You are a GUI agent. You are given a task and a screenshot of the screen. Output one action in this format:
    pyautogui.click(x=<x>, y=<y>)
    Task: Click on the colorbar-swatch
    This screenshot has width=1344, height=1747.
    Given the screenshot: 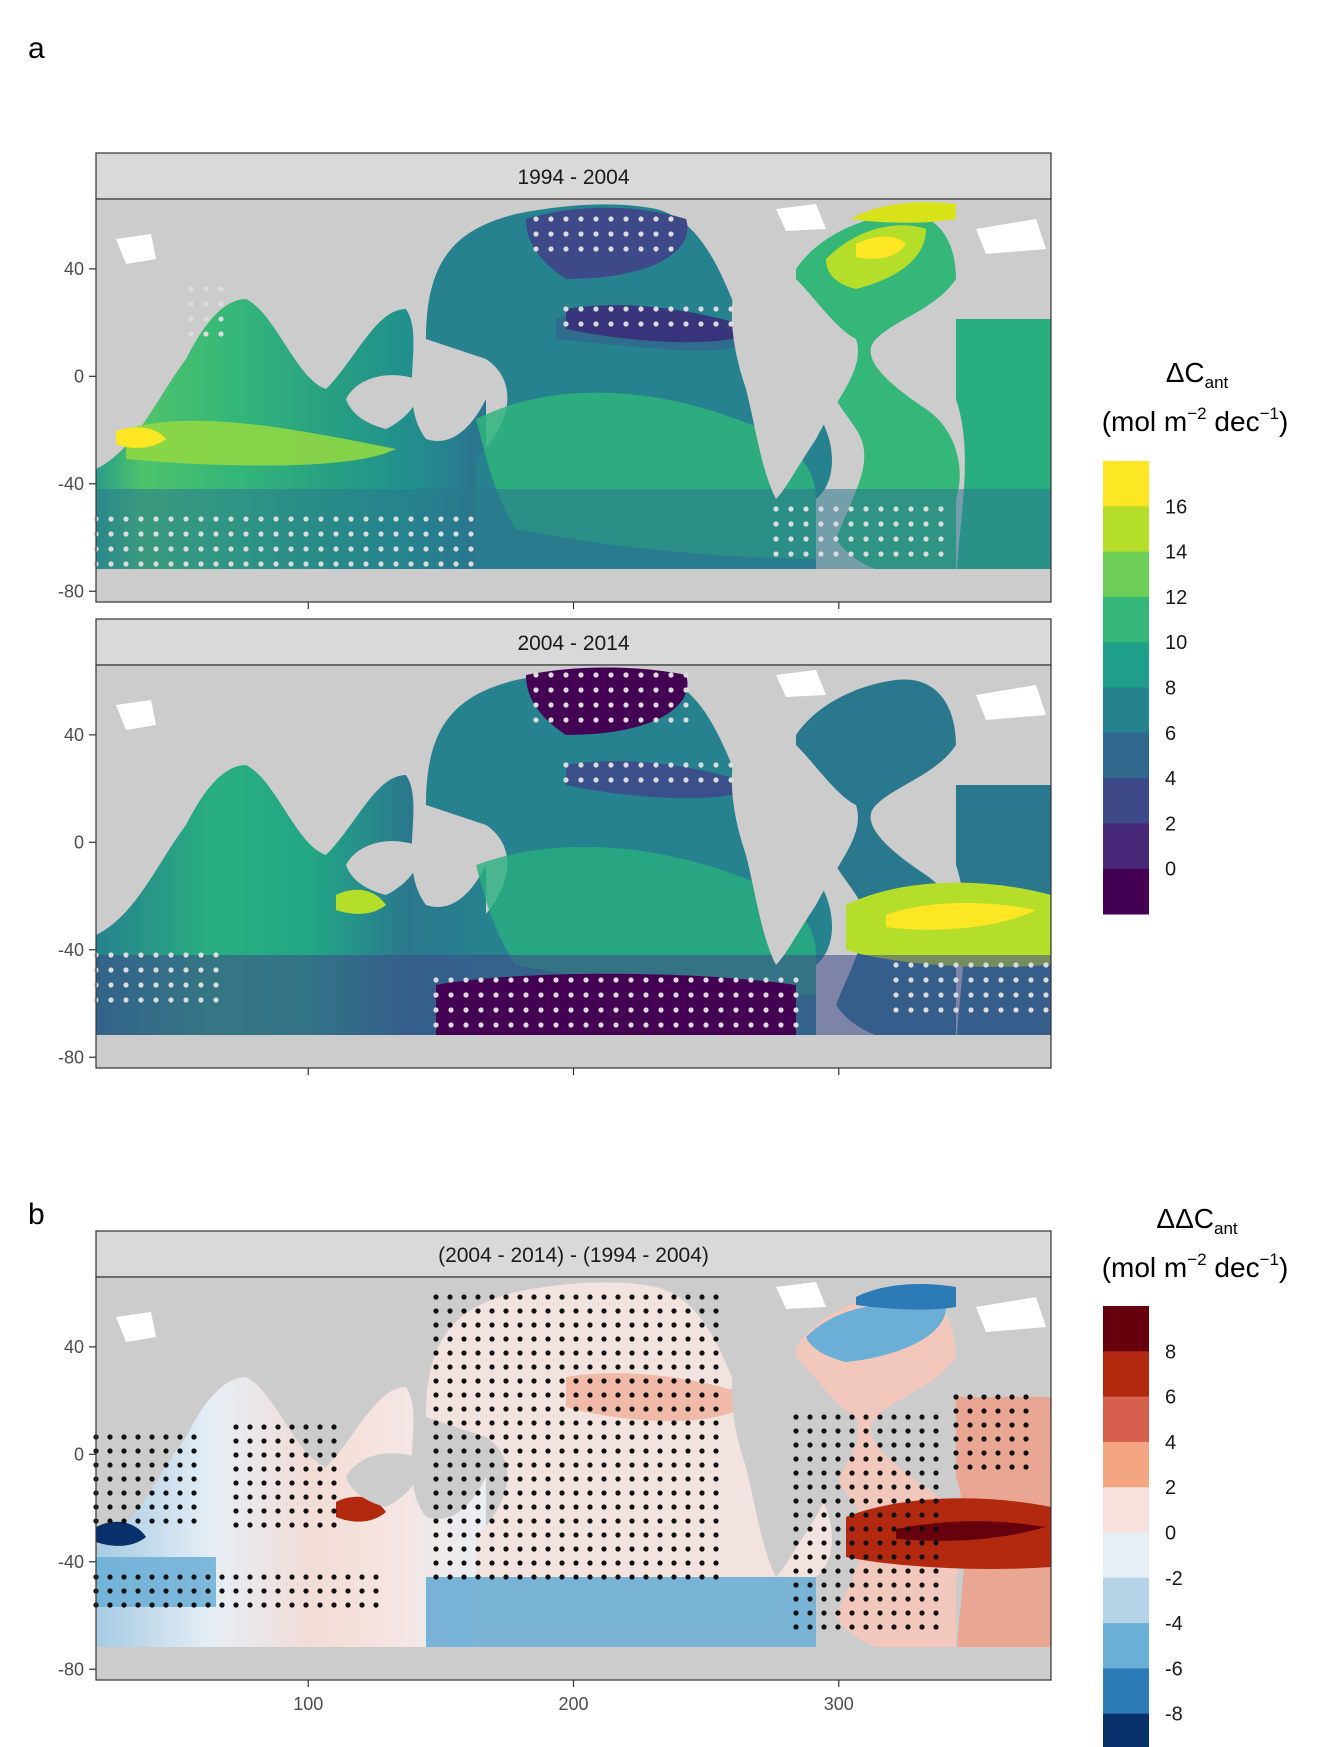 What is the action you would take?
    pyautogui.click(x=1126, y=1510)
    